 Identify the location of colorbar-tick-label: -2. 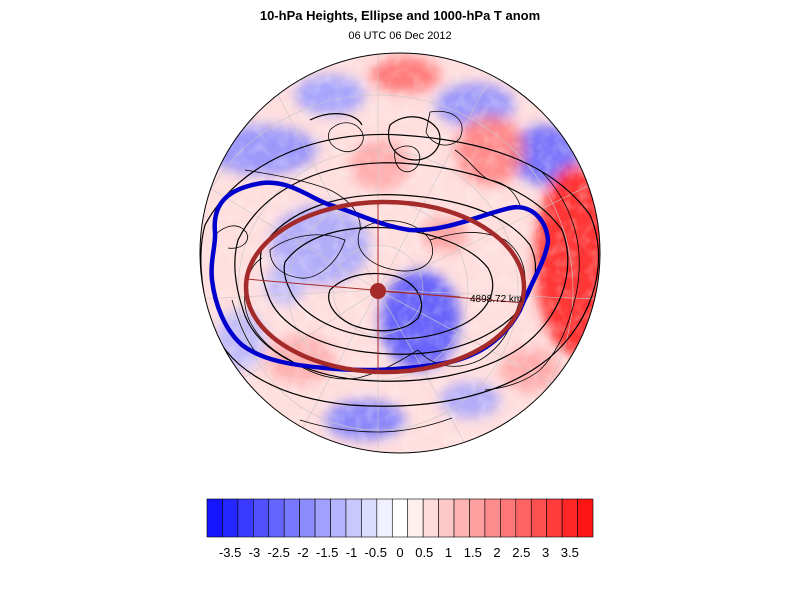
(303, 552).